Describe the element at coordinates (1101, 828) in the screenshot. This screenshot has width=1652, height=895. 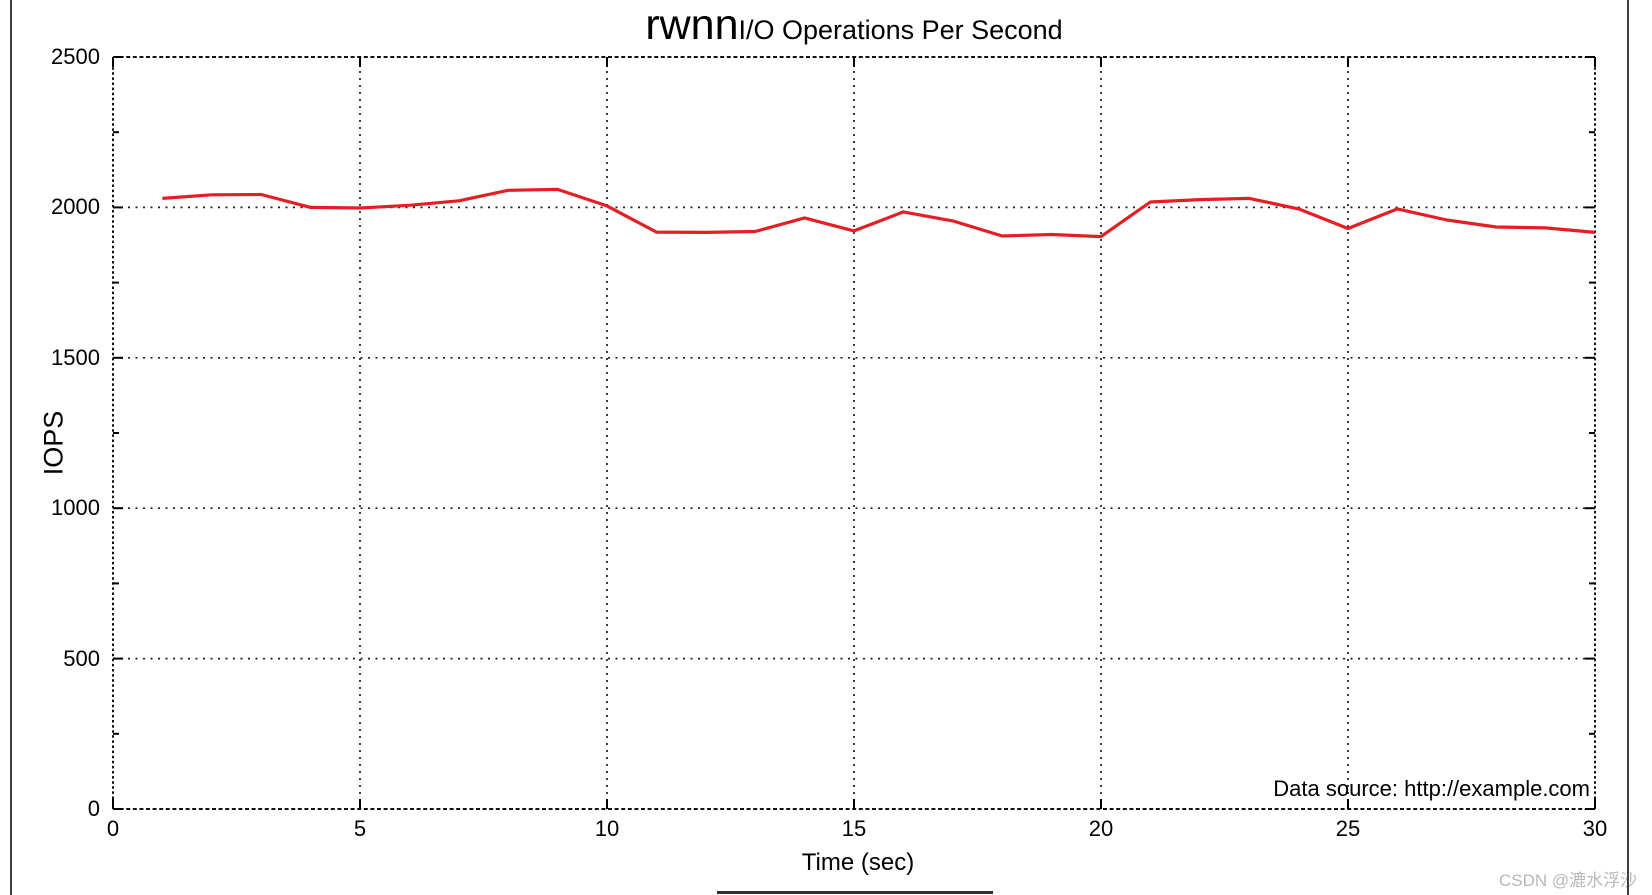
I see `x-tick-label: 20` at that location.